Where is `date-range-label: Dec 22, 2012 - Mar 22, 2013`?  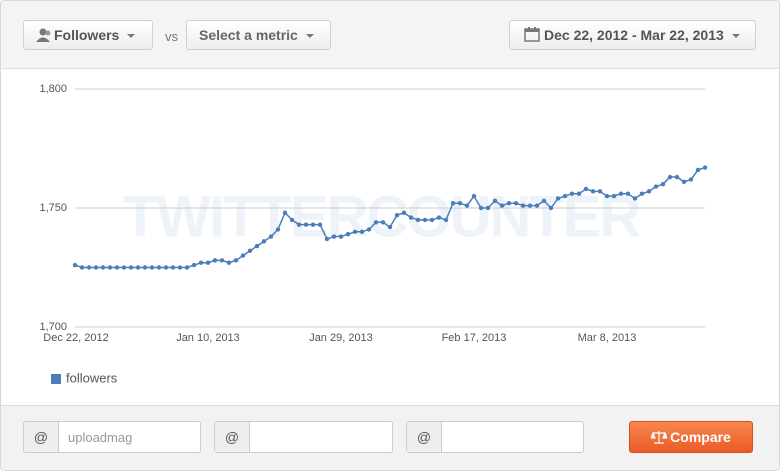
date-range-label: Dec 22, 2012 - Mar 22, 2013 is located at coordinates (634, 35).